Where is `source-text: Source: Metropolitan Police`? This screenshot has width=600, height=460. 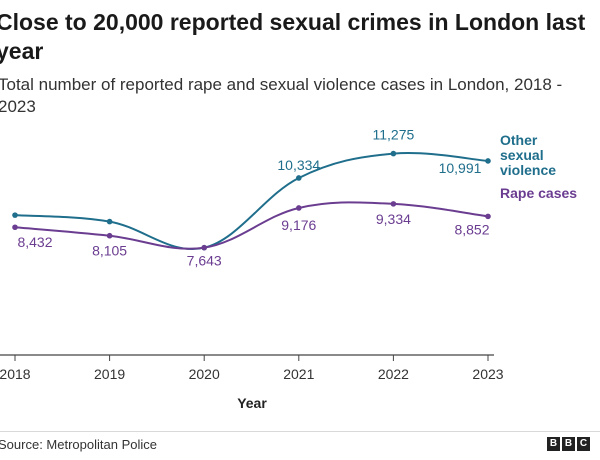
source-text: Source: Metropolitan Police is located at coordinates (78, 444).